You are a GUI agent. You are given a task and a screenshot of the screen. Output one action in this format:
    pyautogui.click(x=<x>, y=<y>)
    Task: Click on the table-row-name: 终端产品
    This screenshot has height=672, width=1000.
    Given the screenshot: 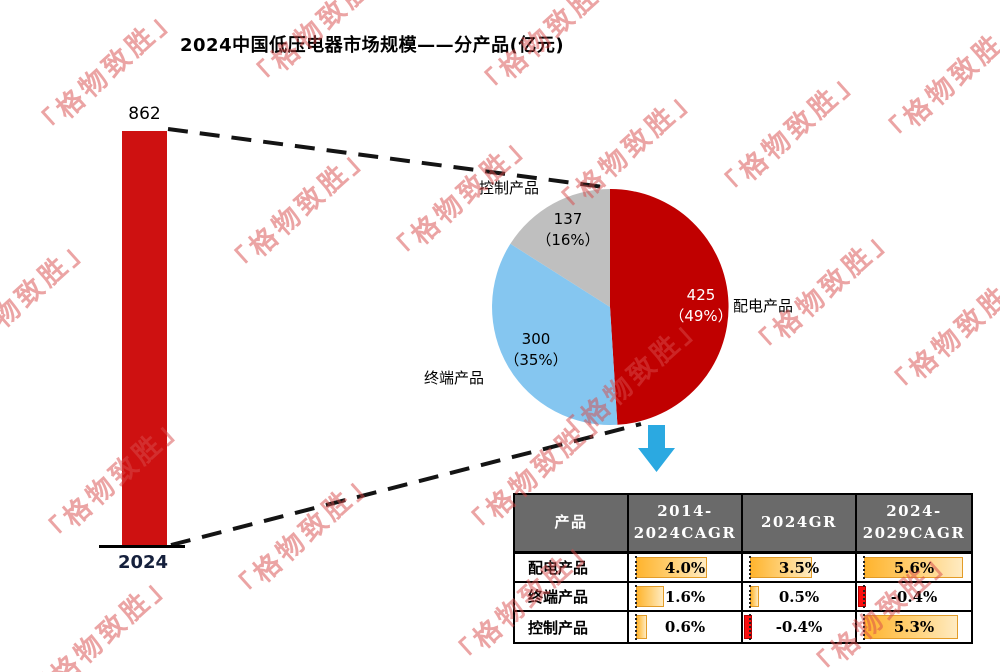 What is the action you would take?
    pyautogui.click(x=572, y=597)
    